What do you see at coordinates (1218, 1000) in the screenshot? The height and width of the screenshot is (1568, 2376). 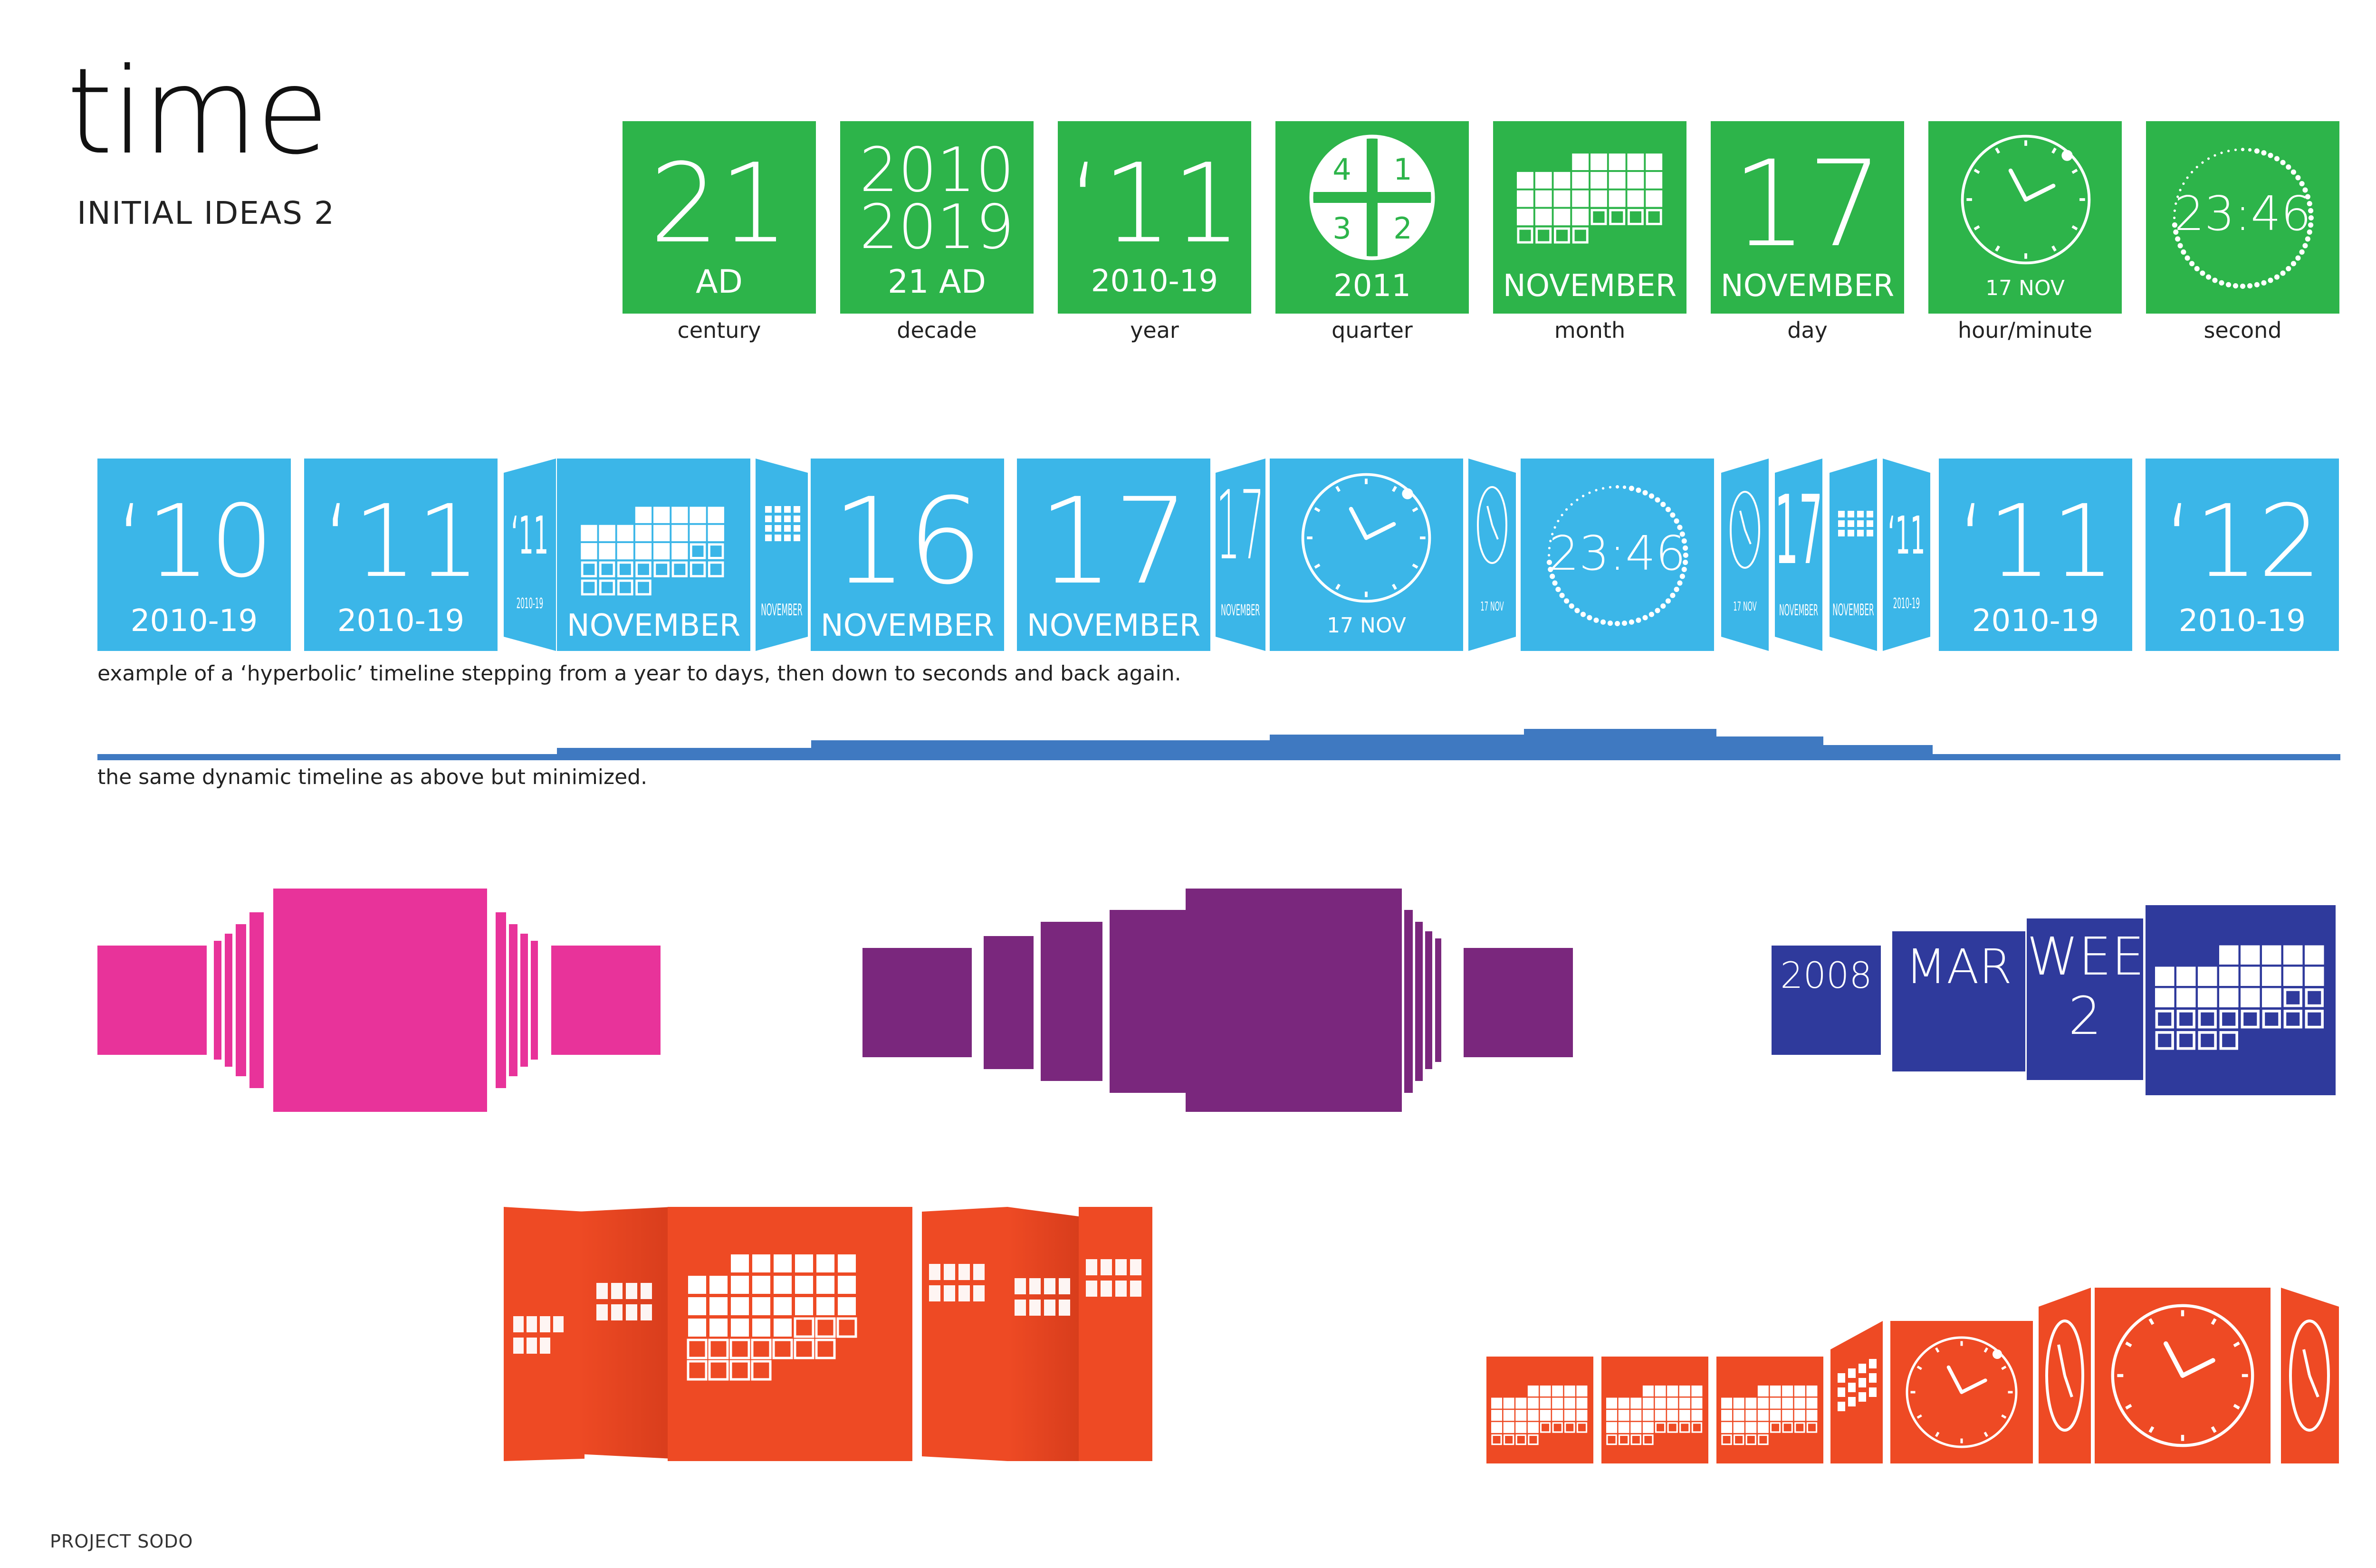 I see `purple-accordion` at bounding box center [1218, 1000].